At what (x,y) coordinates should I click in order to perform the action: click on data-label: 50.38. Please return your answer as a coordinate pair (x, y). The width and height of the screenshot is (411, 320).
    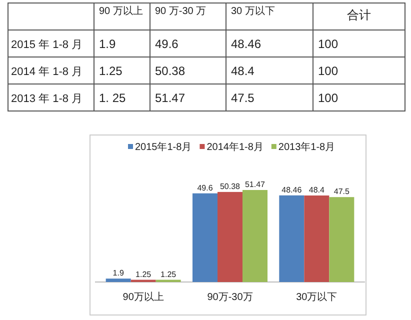
    Looking at the image, I should click on (230, 186).